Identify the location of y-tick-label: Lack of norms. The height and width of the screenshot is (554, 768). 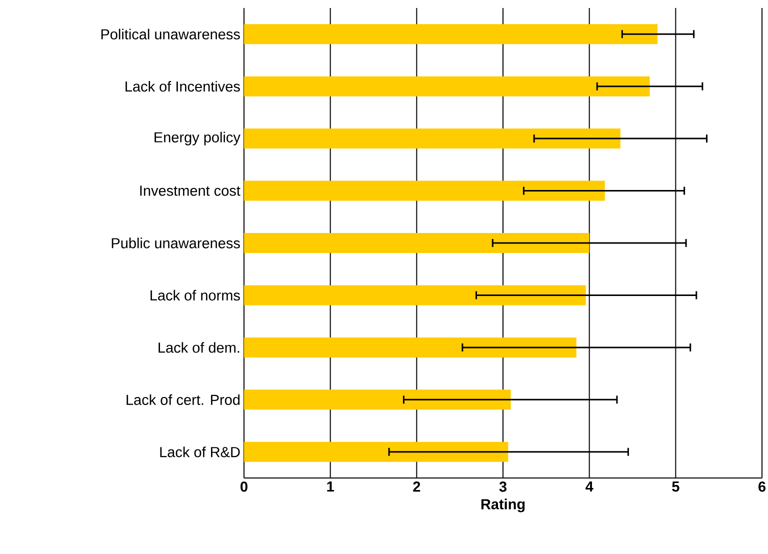
(195, 295).